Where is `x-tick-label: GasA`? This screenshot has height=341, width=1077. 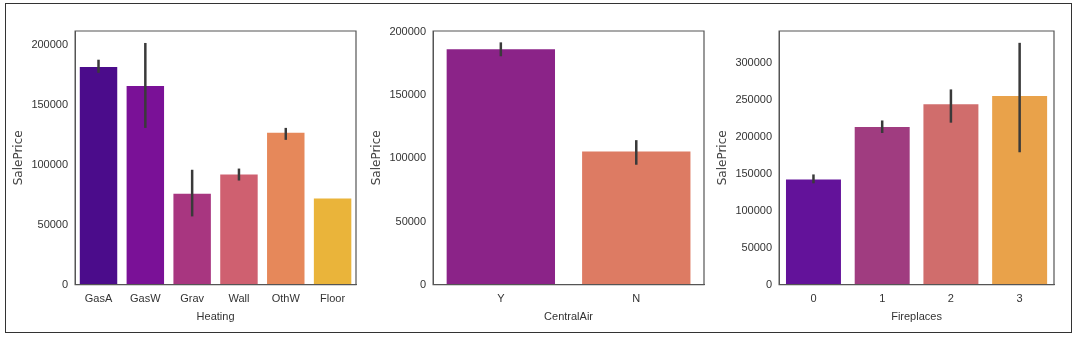 x-tick-label: GasA is located at coordinates (98, 298).